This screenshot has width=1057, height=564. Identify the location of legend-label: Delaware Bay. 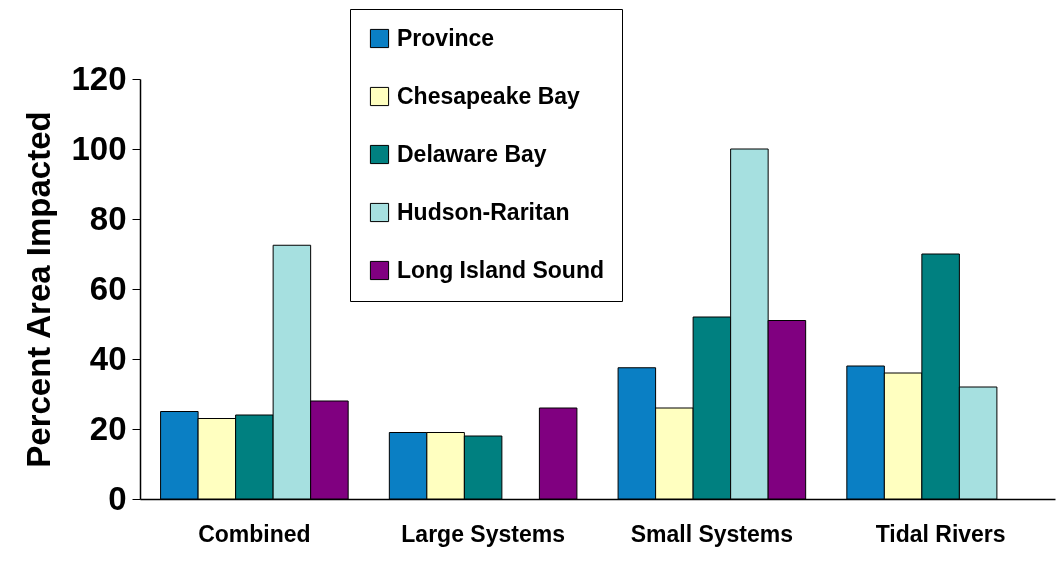
(472, 153).